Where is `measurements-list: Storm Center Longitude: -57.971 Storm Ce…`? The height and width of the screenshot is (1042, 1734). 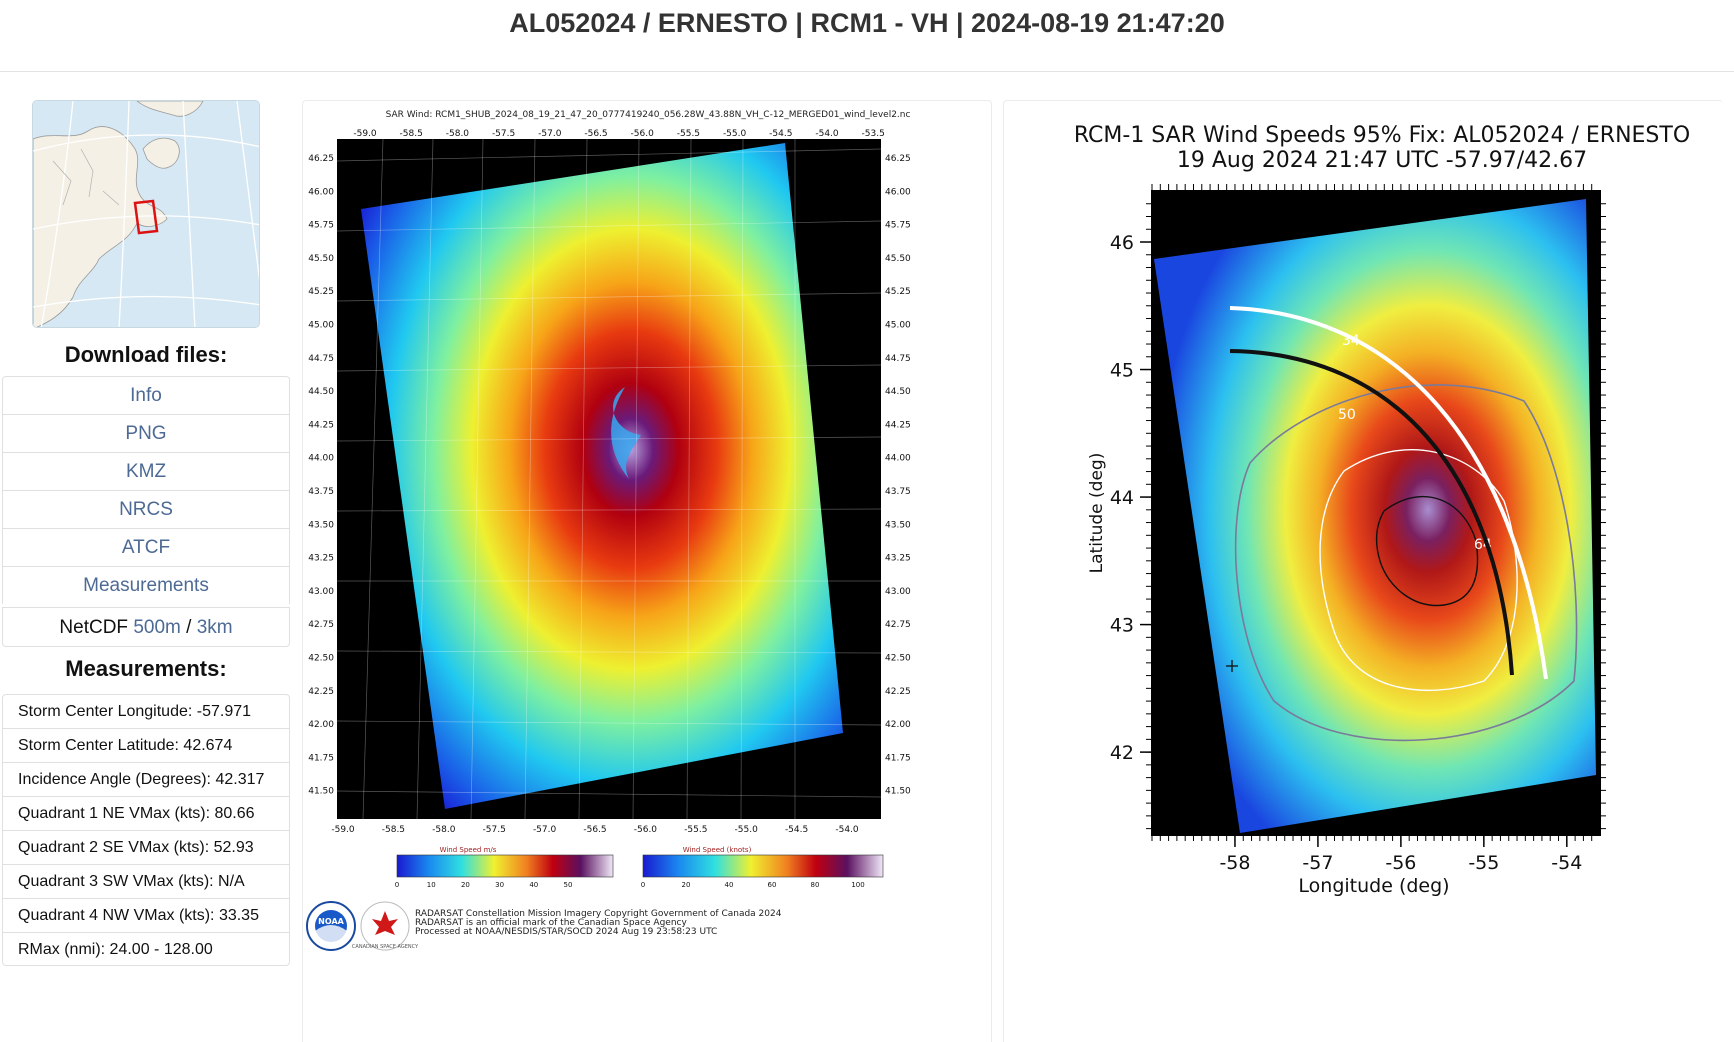
measurements-list: Storm Center Longitude: -57.971 Storm Ce… is located at coordinates (146, 830).